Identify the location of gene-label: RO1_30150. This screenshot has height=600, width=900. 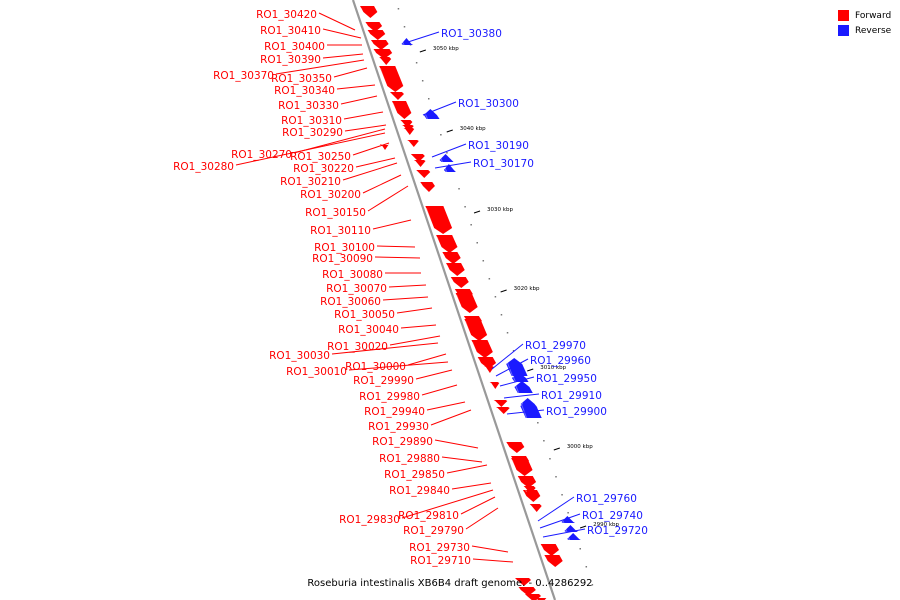
(335, 213).